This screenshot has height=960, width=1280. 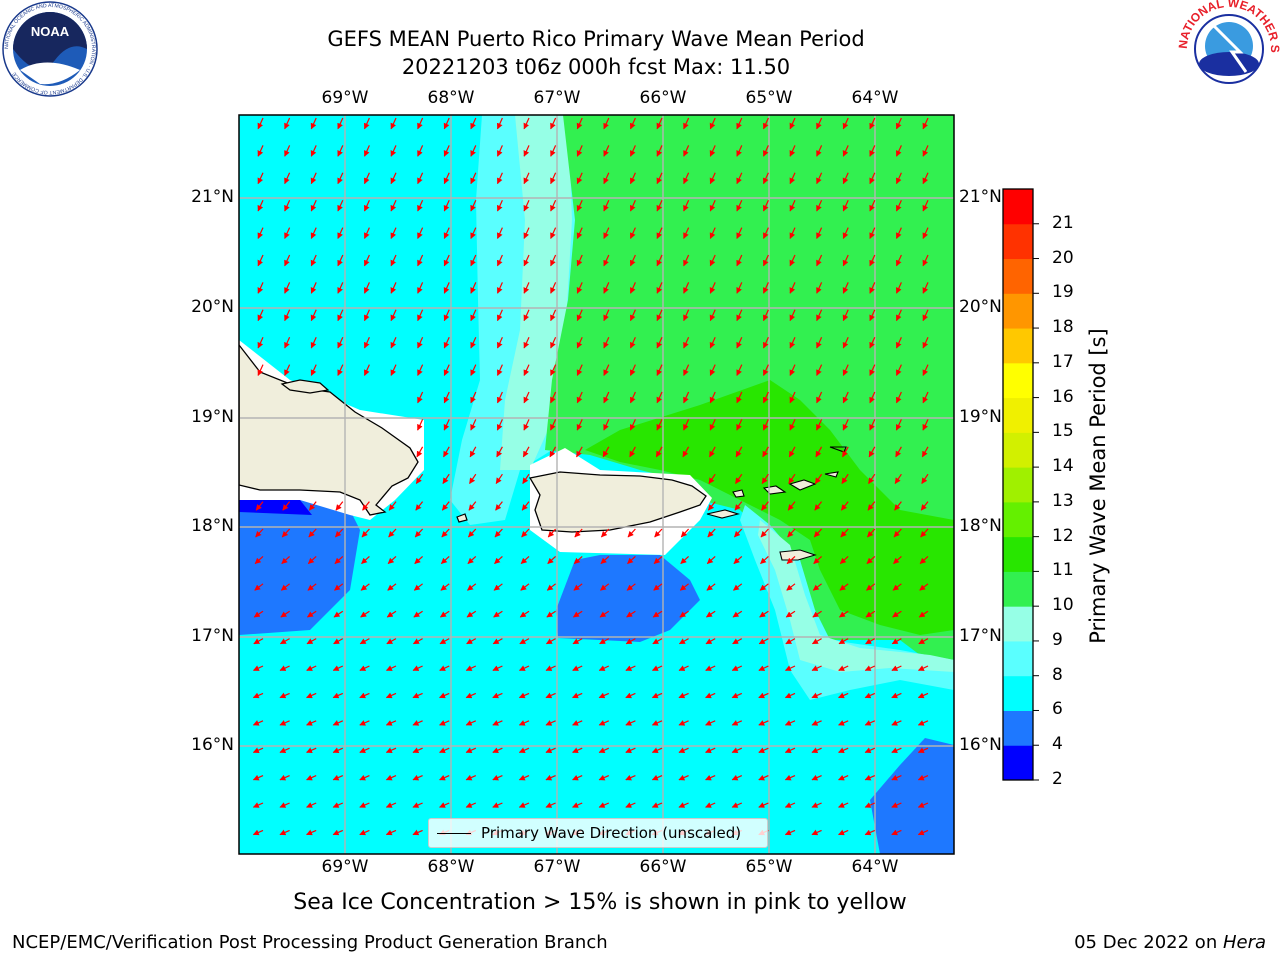 I want to click on colorbar-tick-label: 19, so click(x=1063, y=292).